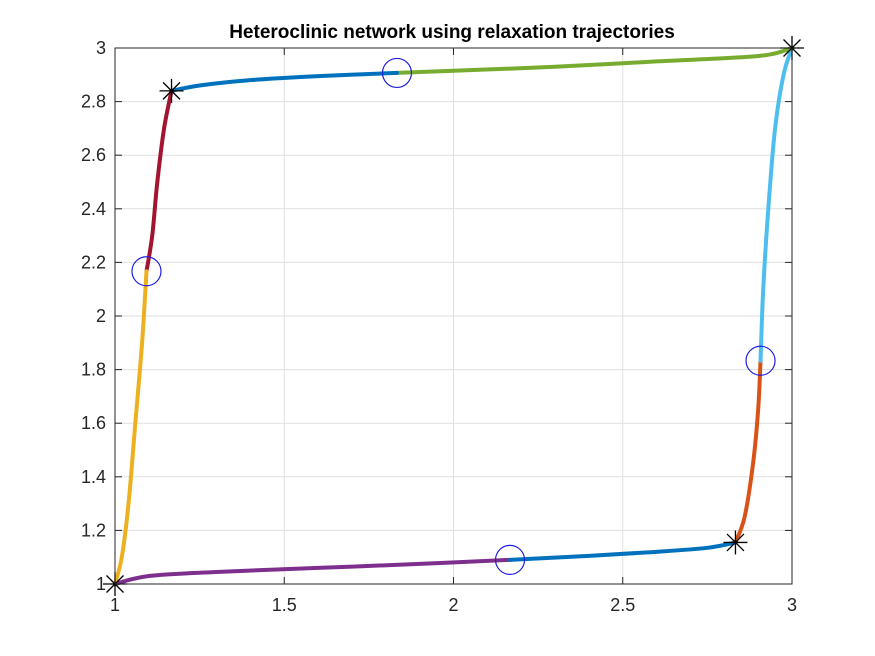  I want to click on x-tick-label: 1, so click(115, 605).